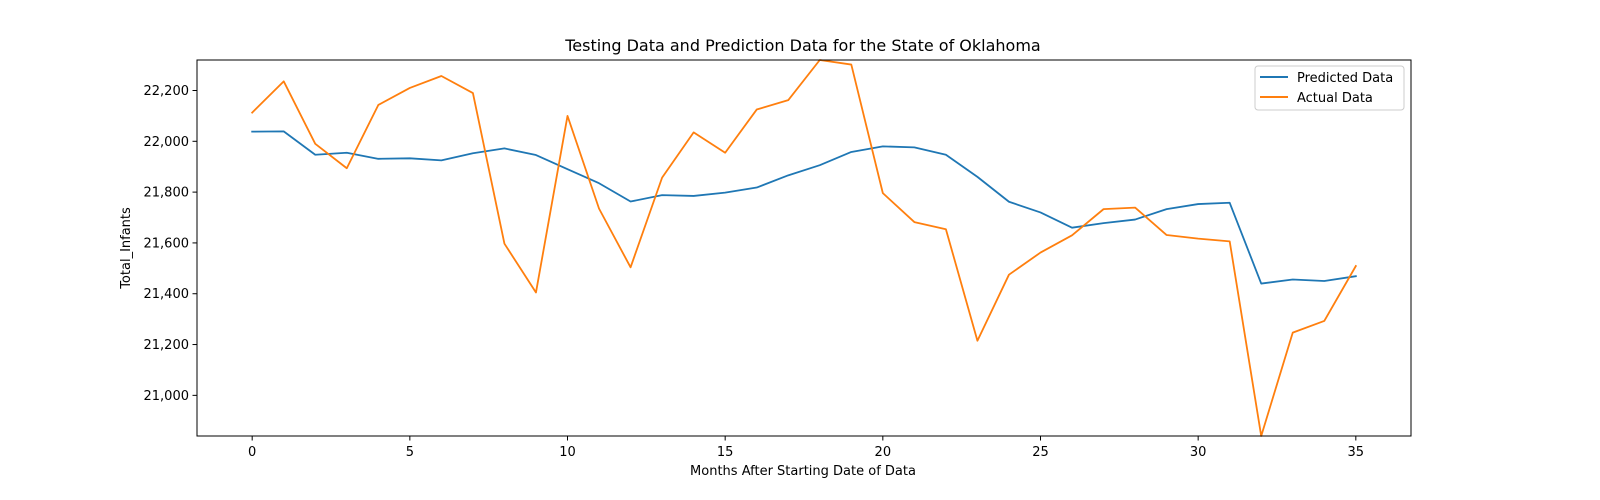 Image resolution: width=1600 pixels, height=500 pixels. What do you see at coordinates (167, 396) in the screenshot?
I see `y-tick-label: 21,000` at bounding box center [167, 396].